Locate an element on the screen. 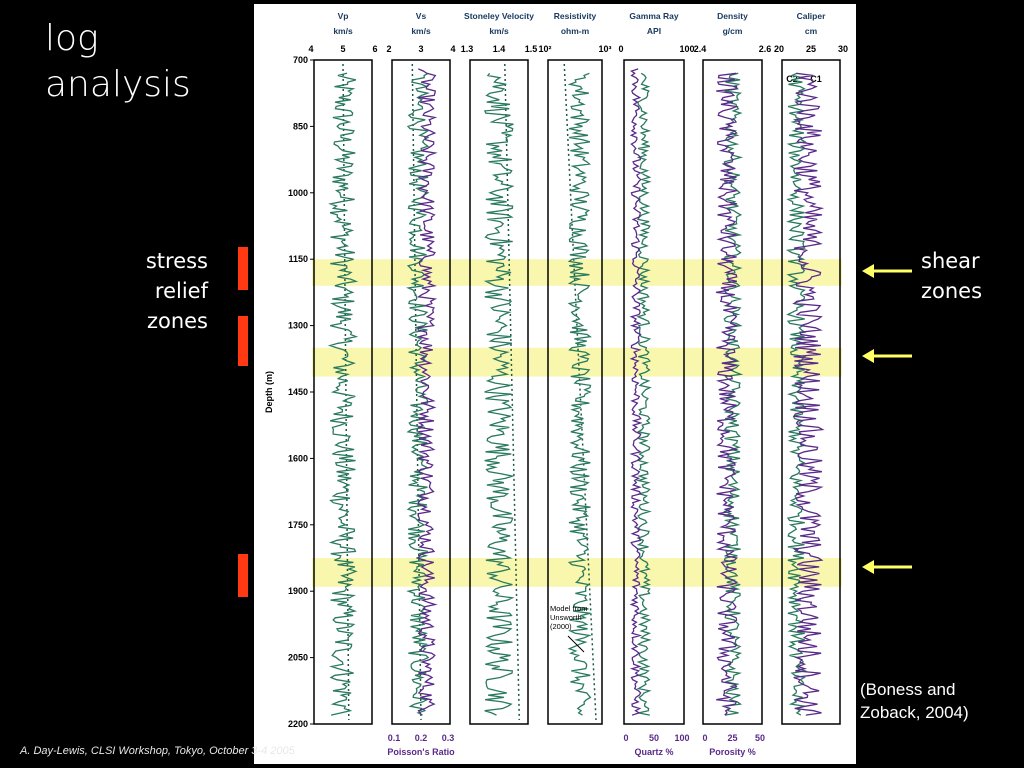  depth-tick-label: 1000 is located at coordinates (298, 193).